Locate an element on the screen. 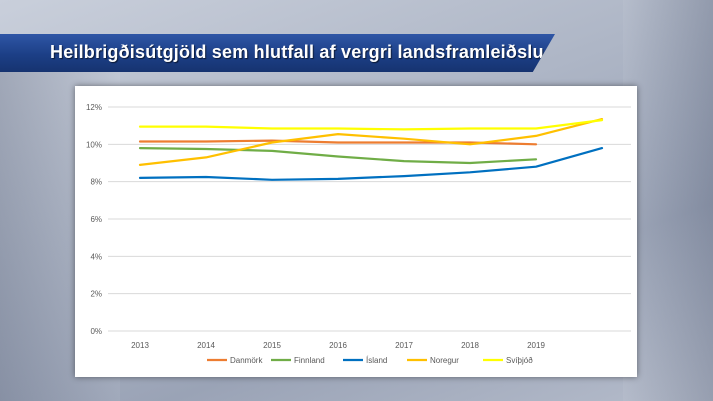  x-tick-label: 2015 is located at coordinates (272, 345).